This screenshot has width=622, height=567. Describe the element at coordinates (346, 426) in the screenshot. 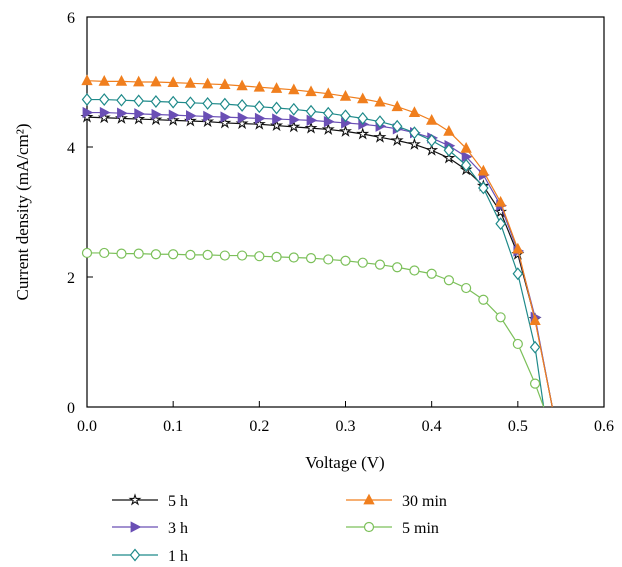

I see `x-tick-label: 0.3` at that location.